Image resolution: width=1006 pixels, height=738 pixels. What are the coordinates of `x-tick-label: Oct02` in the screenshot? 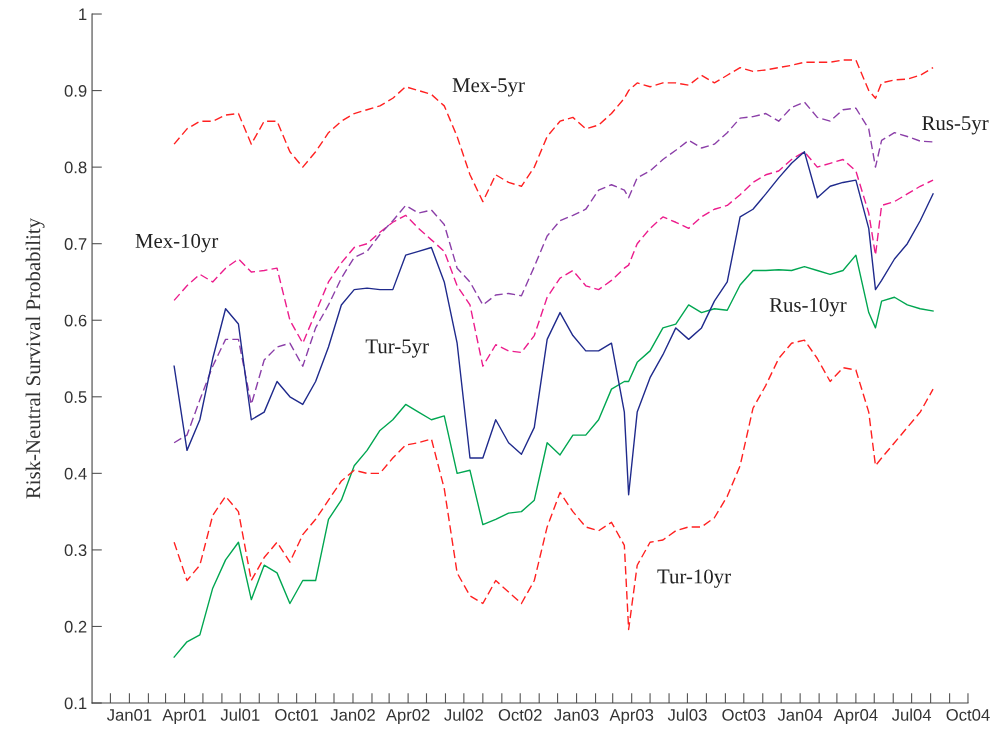 It's located at (520, 715).